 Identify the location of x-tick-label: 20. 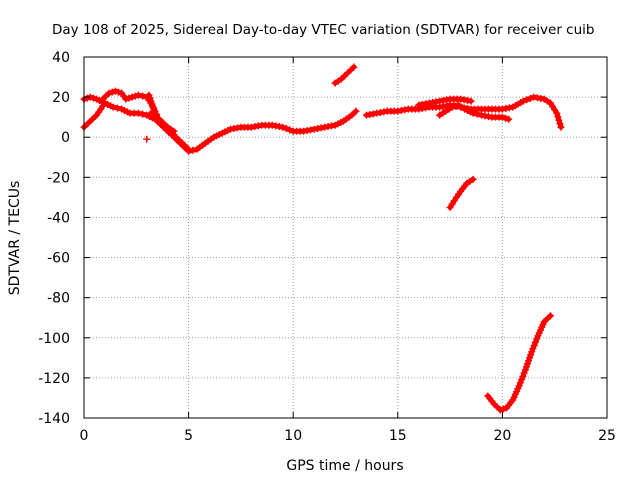
(502, 436).